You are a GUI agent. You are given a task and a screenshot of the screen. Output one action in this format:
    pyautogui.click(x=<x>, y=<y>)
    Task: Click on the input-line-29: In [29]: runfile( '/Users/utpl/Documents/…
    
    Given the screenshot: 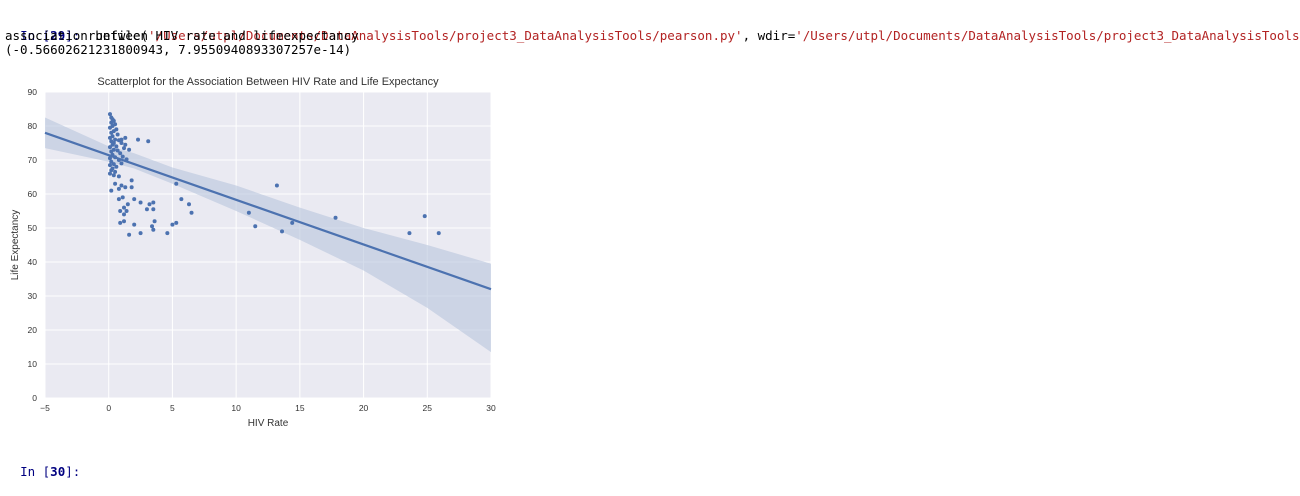 What is the action you would take?
    pyautogui.click(x=652, y=29)
    